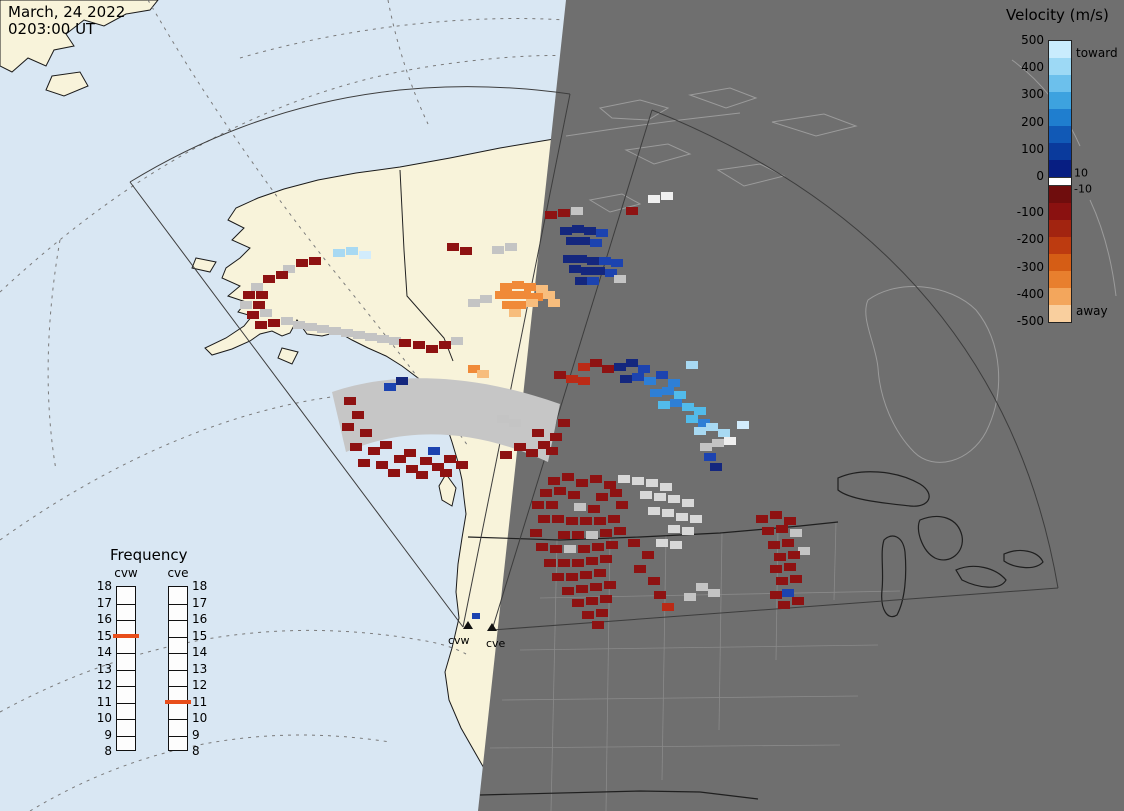  I want to click on velocity-threshold-label: -10, so click(1083, 188).